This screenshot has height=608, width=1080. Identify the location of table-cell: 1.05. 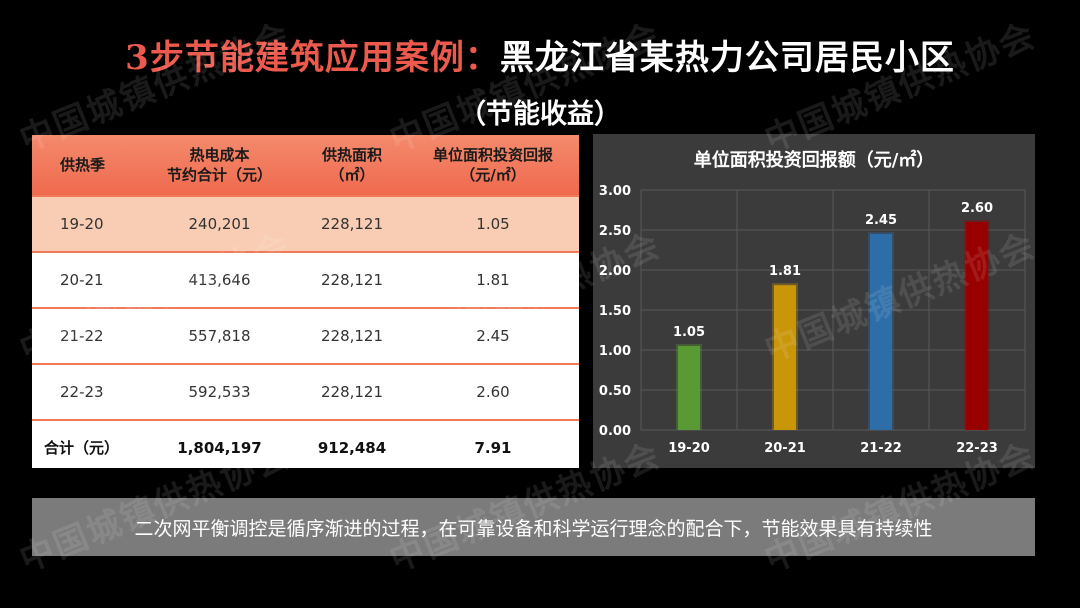
(493, 224).